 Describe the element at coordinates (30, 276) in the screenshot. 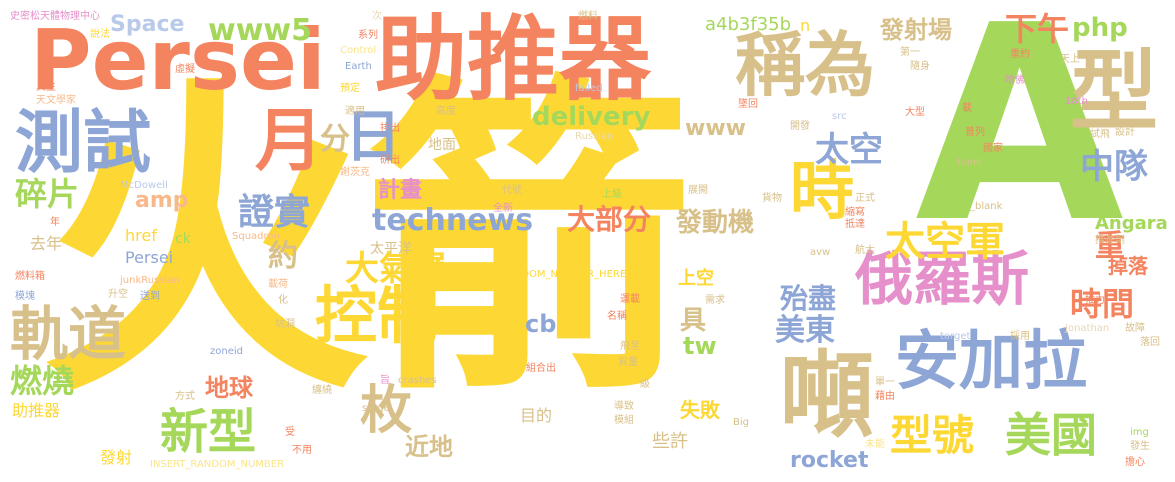

I see `word-ranliaoxiang: 燃料箱` at that location.